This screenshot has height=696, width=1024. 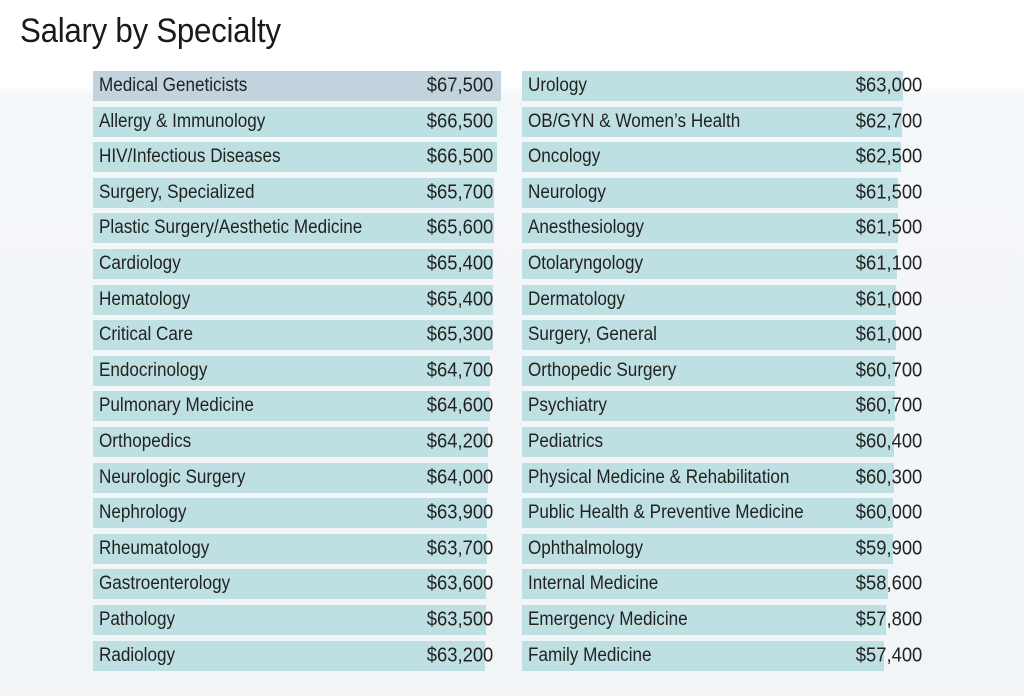 I want to click on value-label: $66,500, so click(x=459, y=156).